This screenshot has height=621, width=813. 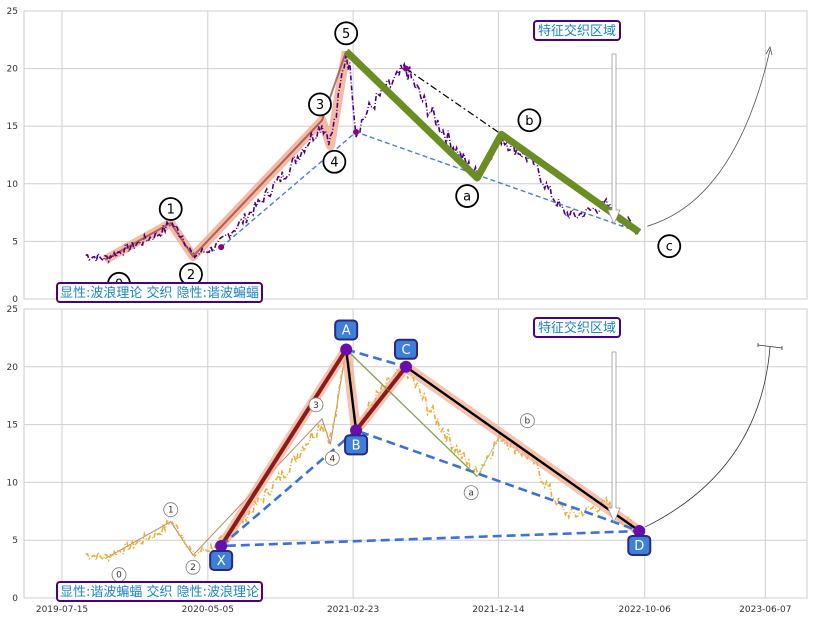 What do you see at coordinates (765, 610) in the screenshot?
I see `x-tick-label: 2023-06-07` at bounding box center [765, 610].